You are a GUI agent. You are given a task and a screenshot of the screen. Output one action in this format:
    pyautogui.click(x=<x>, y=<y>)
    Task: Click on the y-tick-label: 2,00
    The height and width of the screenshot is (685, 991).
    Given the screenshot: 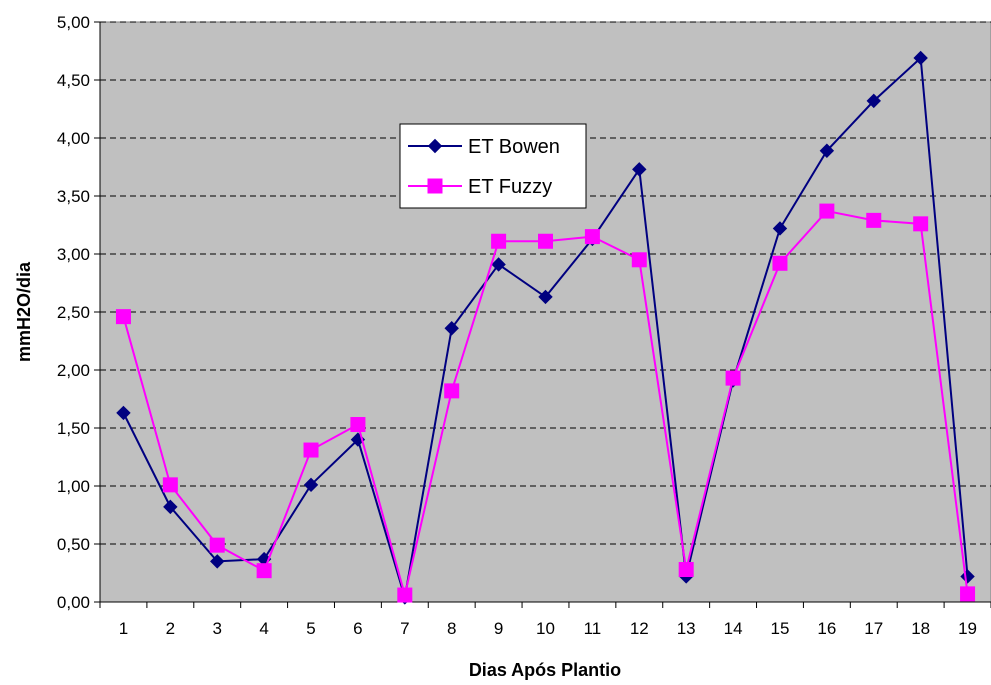 What is the action you would take?
    pyautogui.click(x=73, y=370)
    